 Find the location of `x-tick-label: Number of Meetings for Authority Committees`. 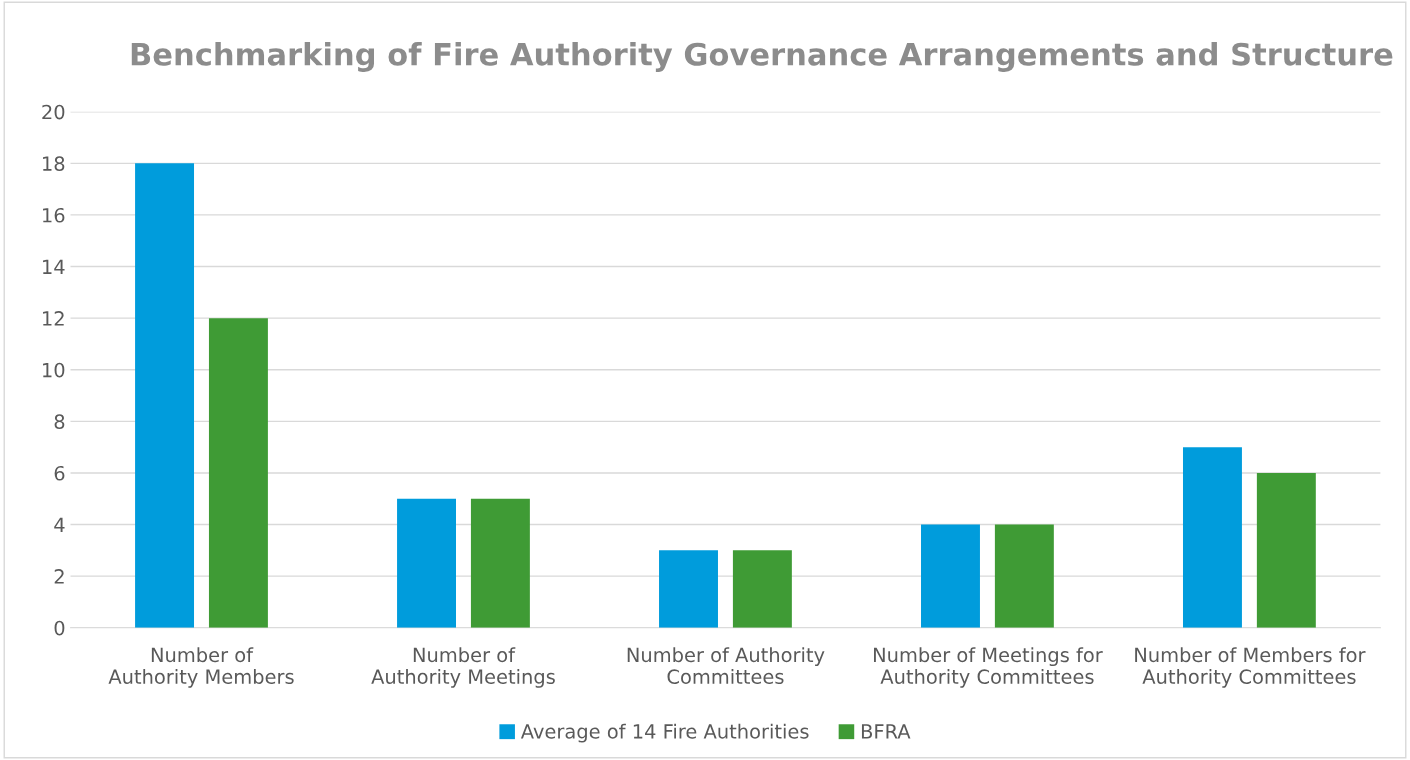

x-tick-label: Number of Meetings for Authority Committees is located at coordinates (988, 667).